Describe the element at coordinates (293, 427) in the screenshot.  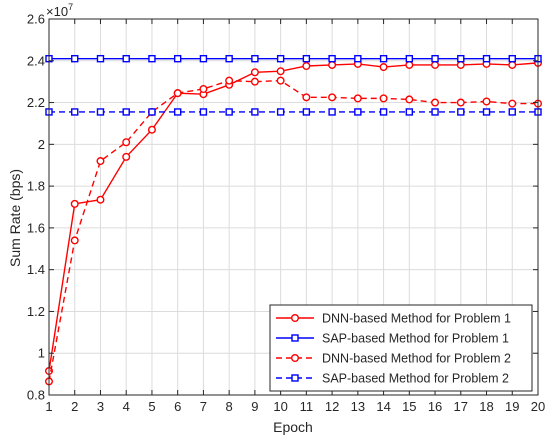
I see `x-axis-label: Epoch` at that location.